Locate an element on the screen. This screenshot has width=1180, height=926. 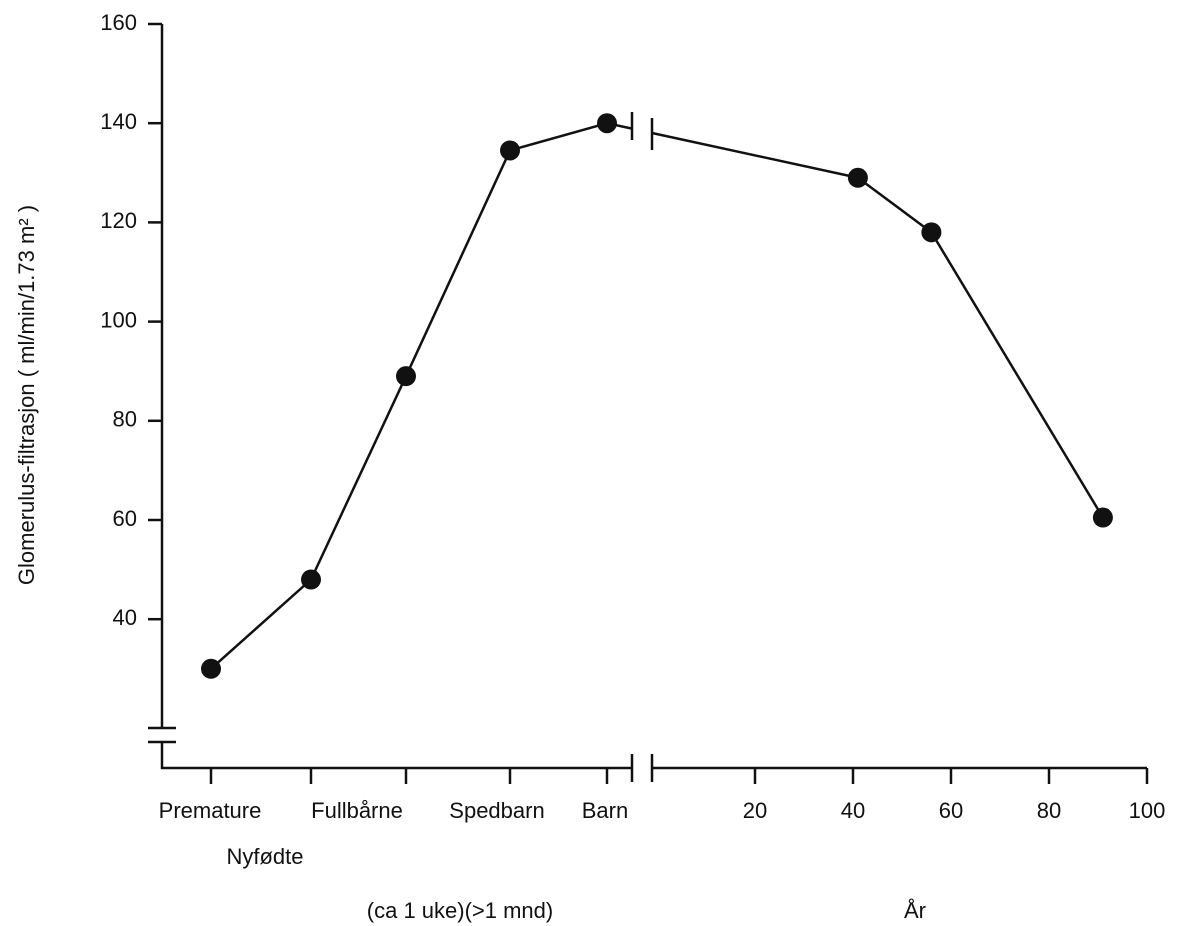
y-tick-label: 40 is located at coordinates (125, 617).